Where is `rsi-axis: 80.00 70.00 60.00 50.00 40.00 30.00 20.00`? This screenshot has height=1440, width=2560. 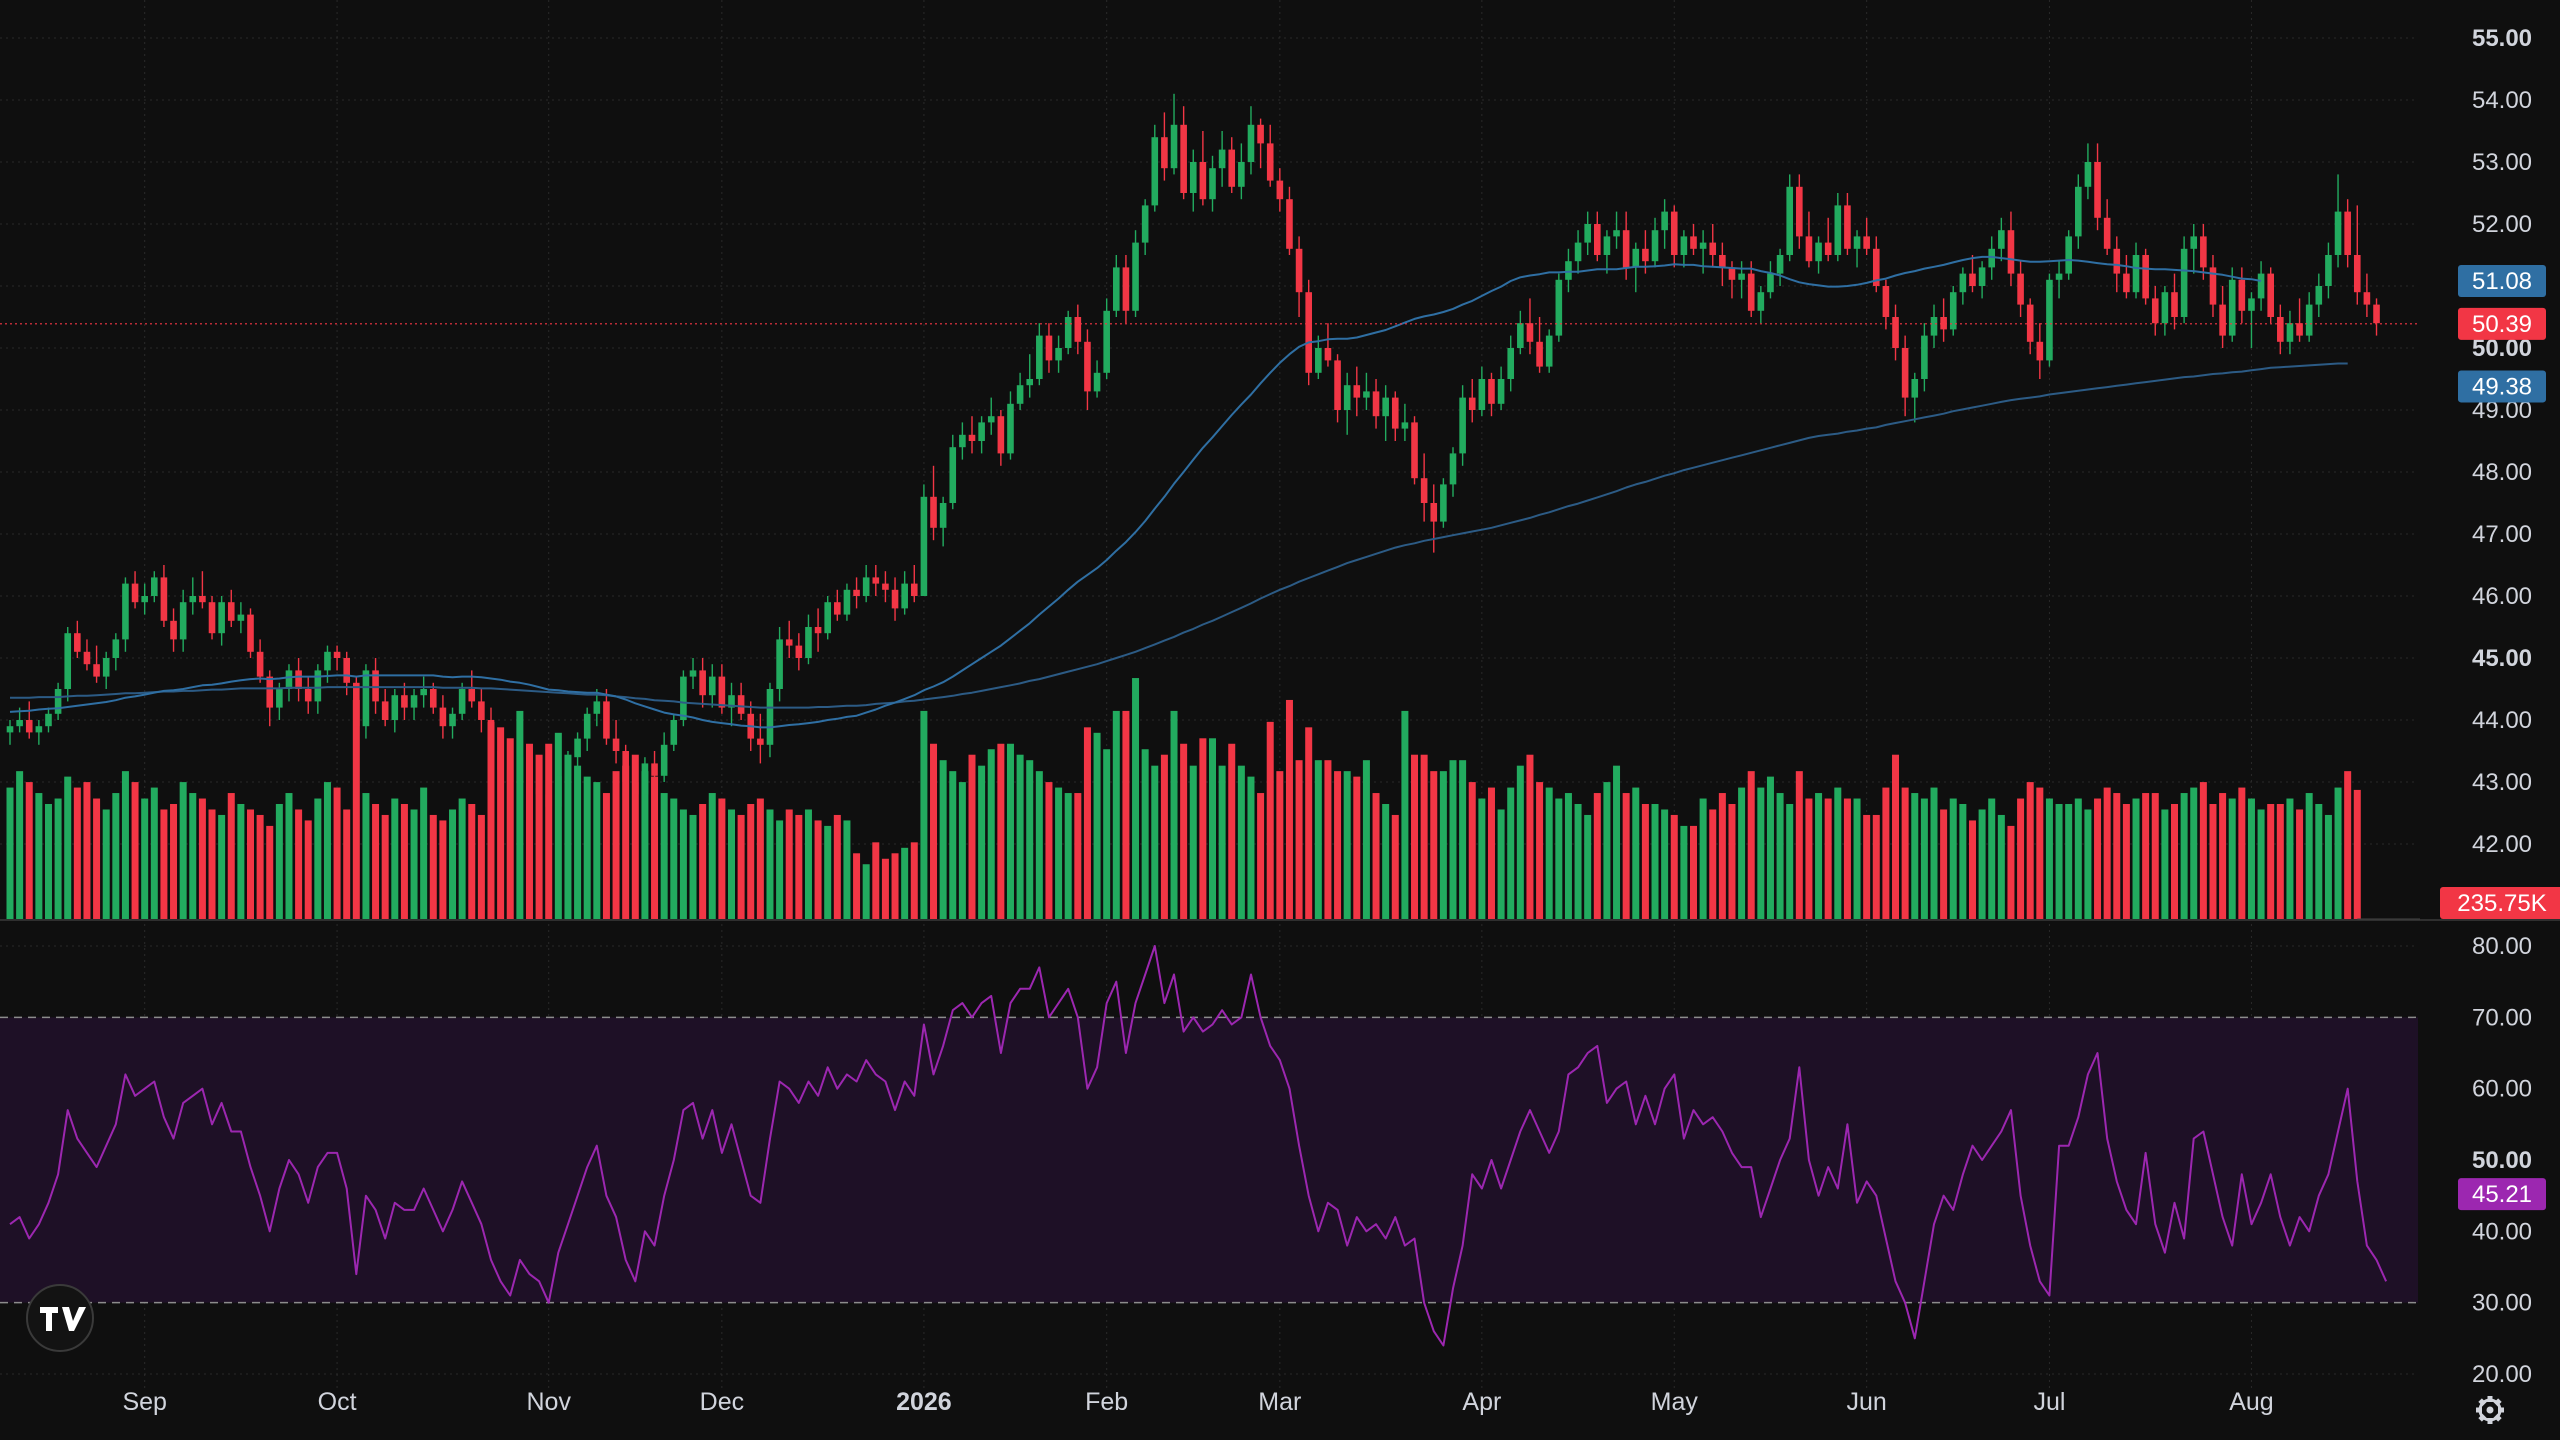
rsi-axis: 80.00 70.00 60.00 50.00 40.00 30.00 20.00 is located at coordinates (2502, 1160).